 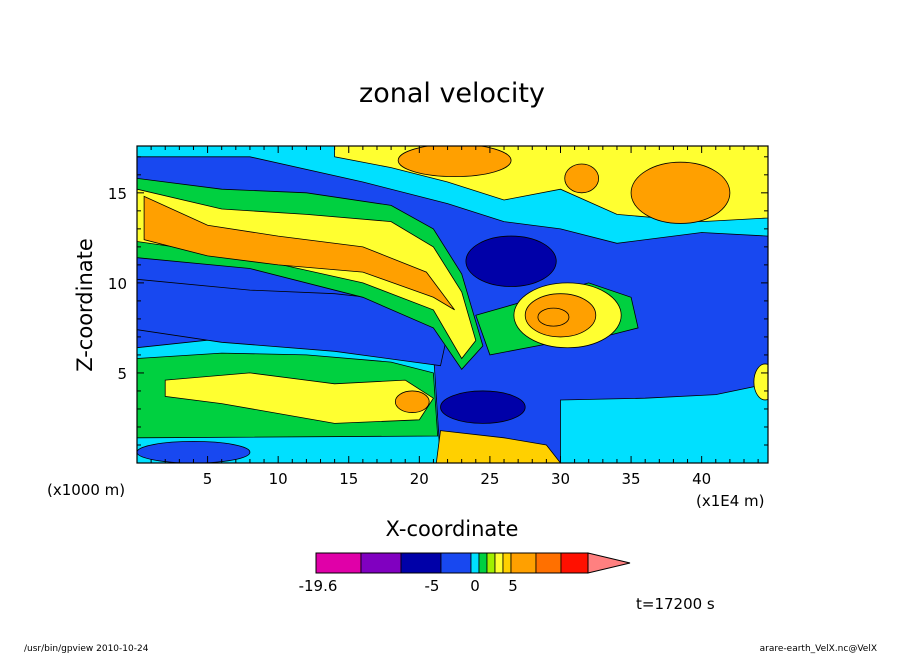 What do you see at coordinates (553, 317) in the screenshot?
I see `east-deep-core` at bounding box center [553, 317].